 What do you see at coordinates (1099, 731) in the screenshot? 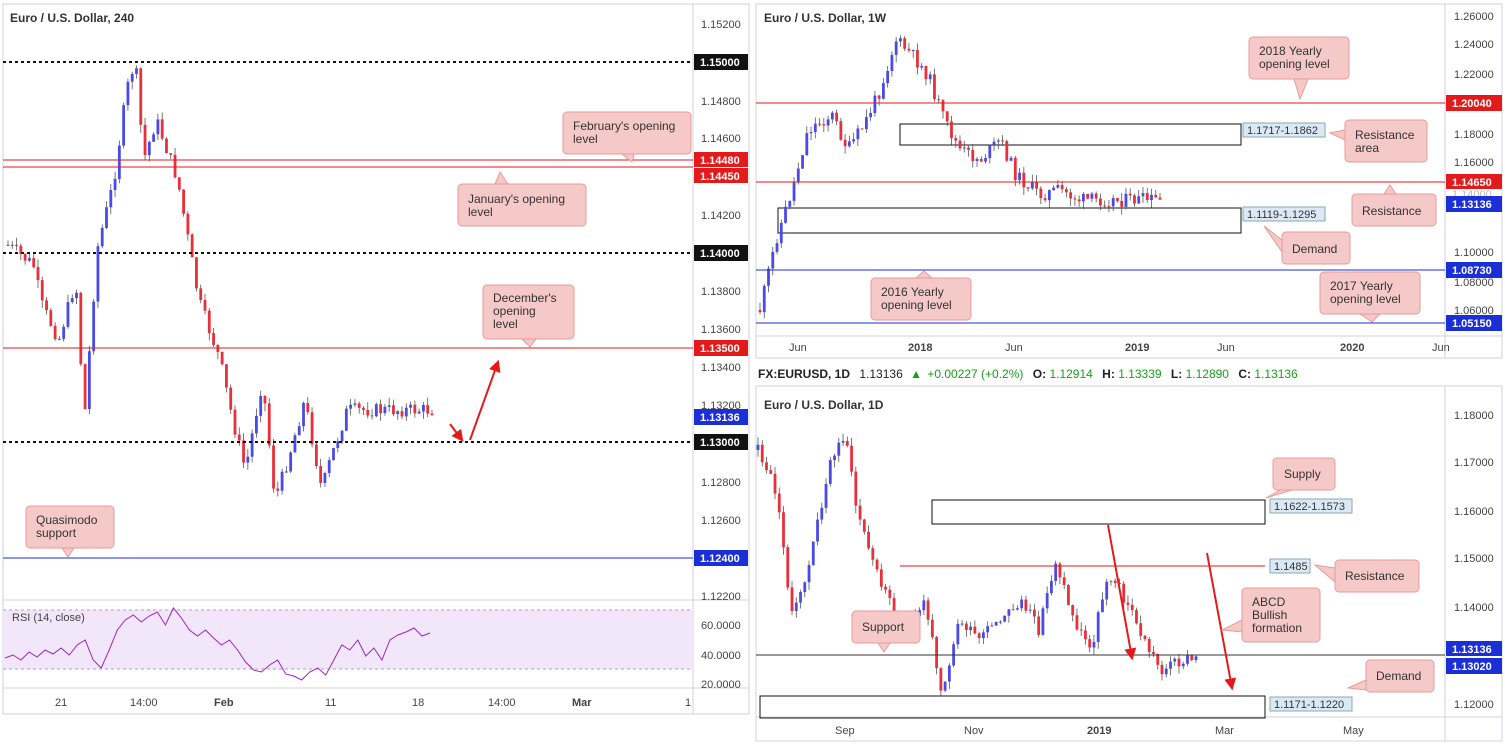
I see `d1-x-axis: Sep Nov 2019 Mar May` at bounding box center [1099, 731].